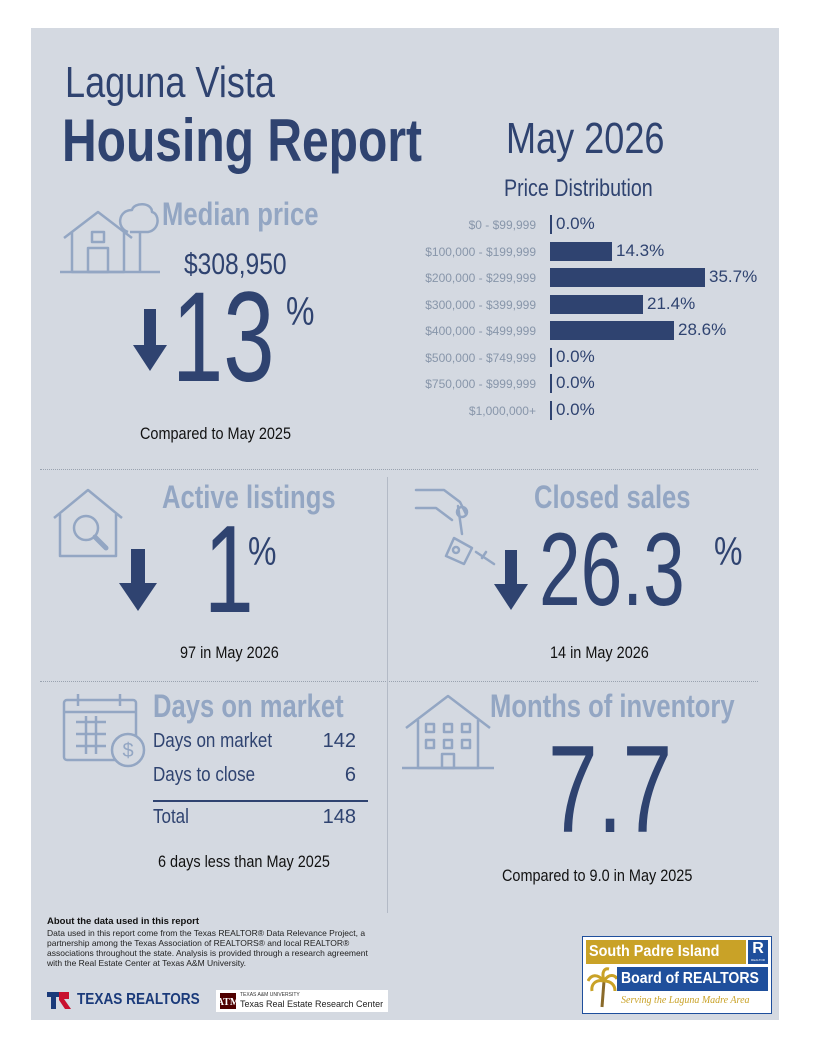  I want to click on median-change-number: 13, so click(223, 337).